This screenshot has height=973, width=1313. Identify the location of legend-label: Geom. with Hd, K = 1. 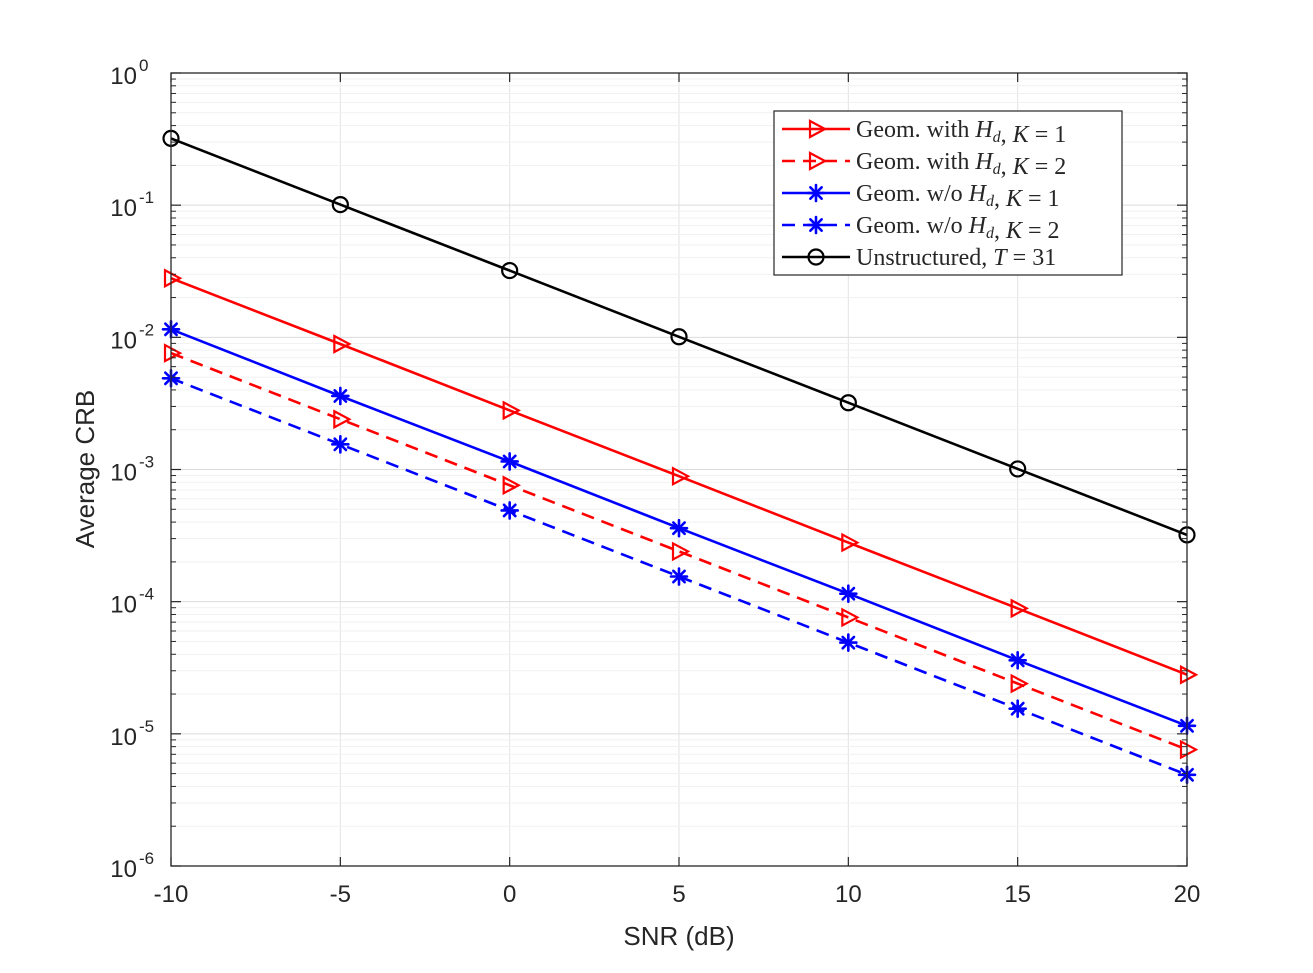
(961, 132).